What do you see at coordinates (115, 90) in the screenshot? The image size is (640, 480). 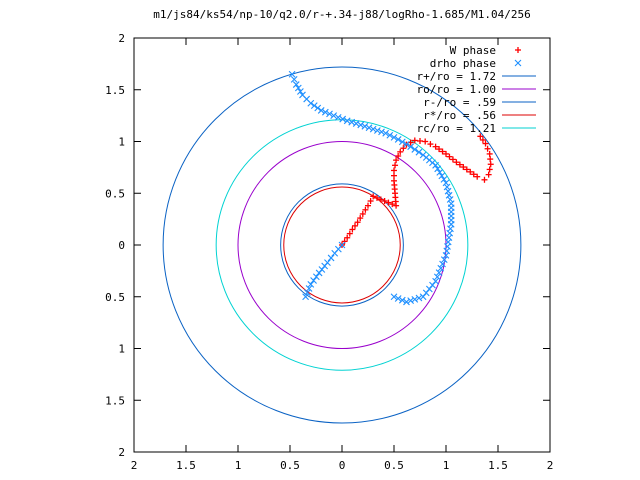 I see `y-tick-label: 1.5` at bounding box center [115, 90].